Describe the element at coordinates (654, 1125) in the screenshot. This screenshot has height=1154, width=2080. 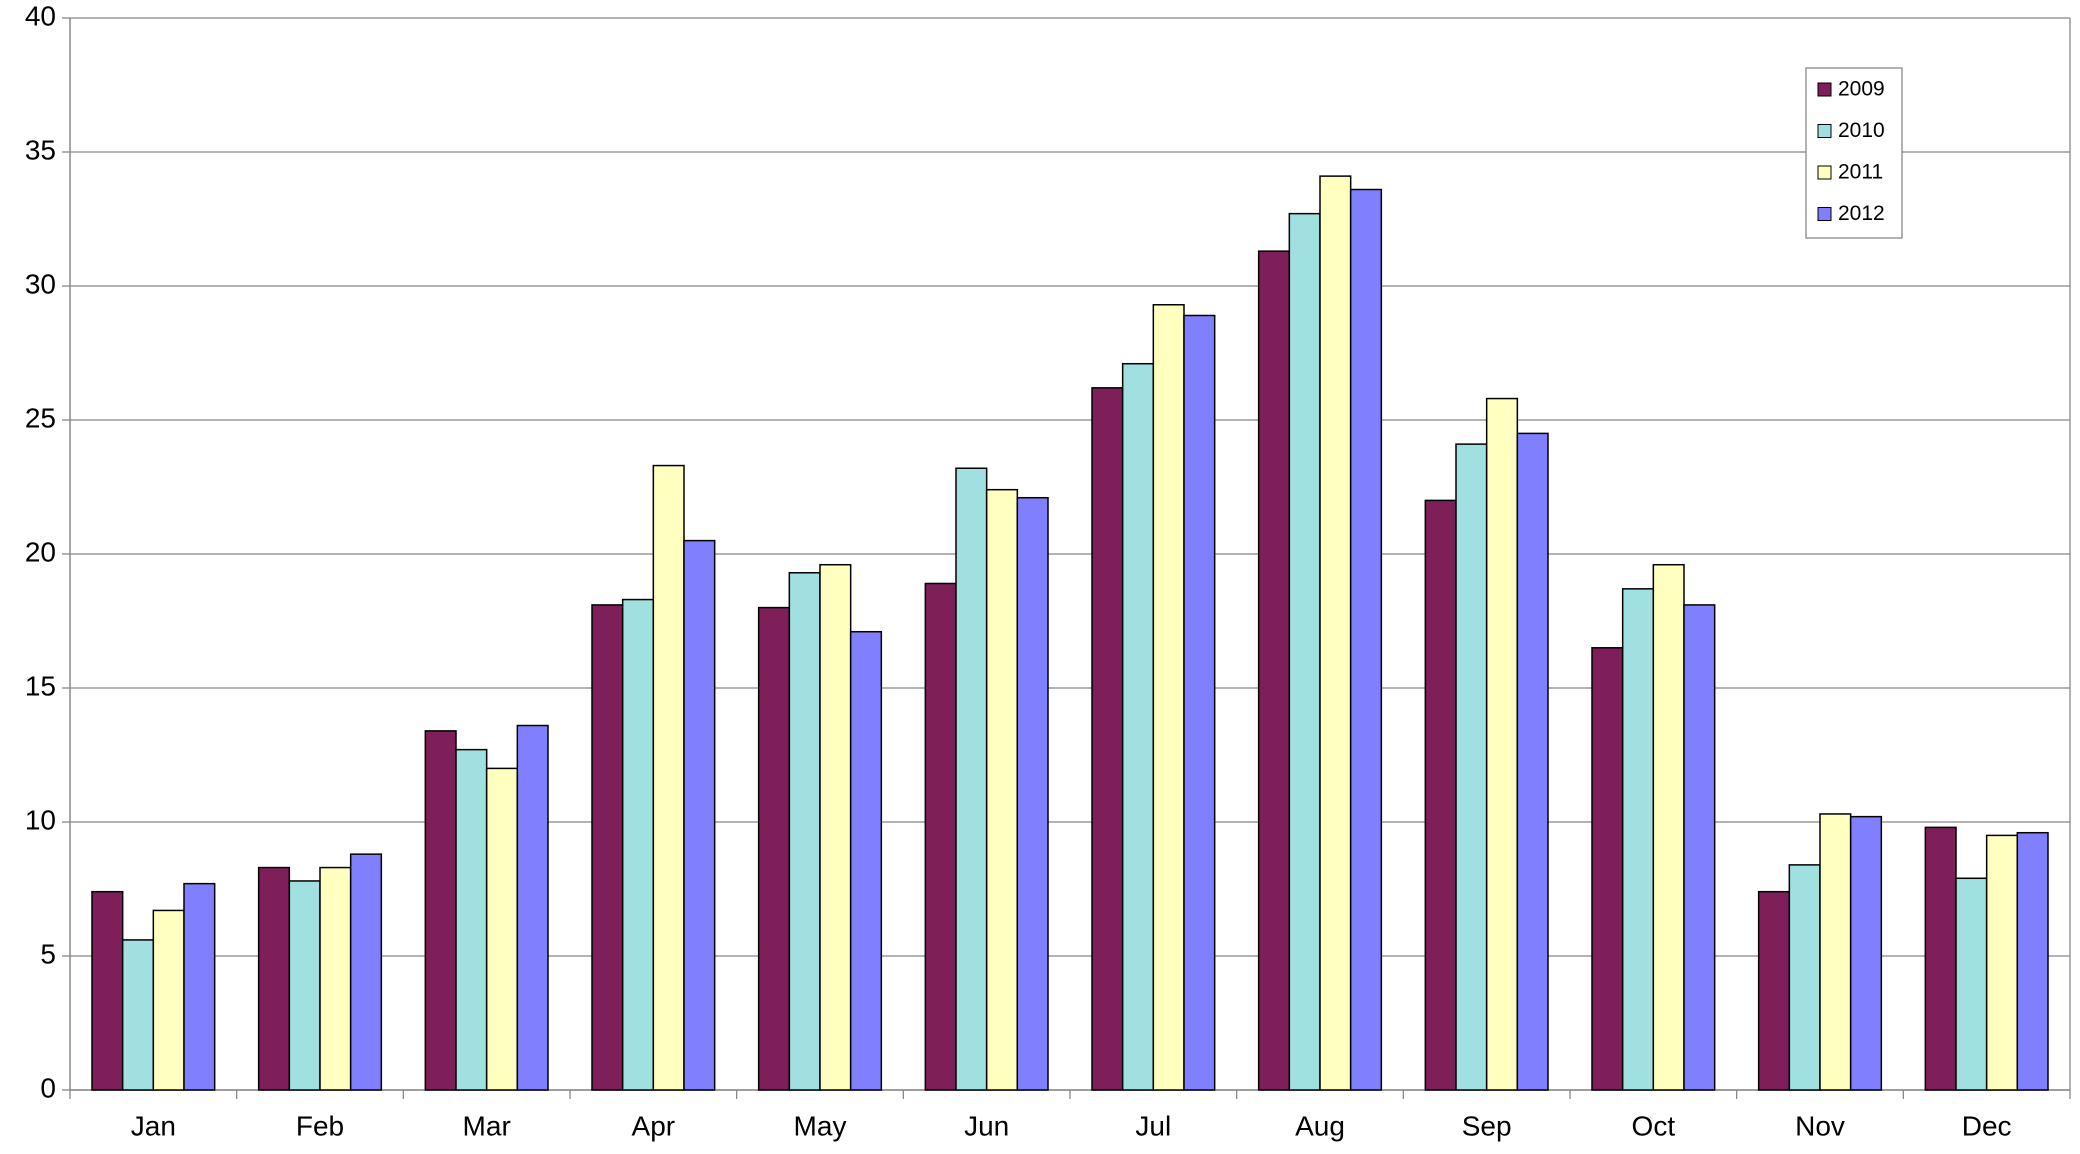
I see `x-tick-label: Apr` at that location.